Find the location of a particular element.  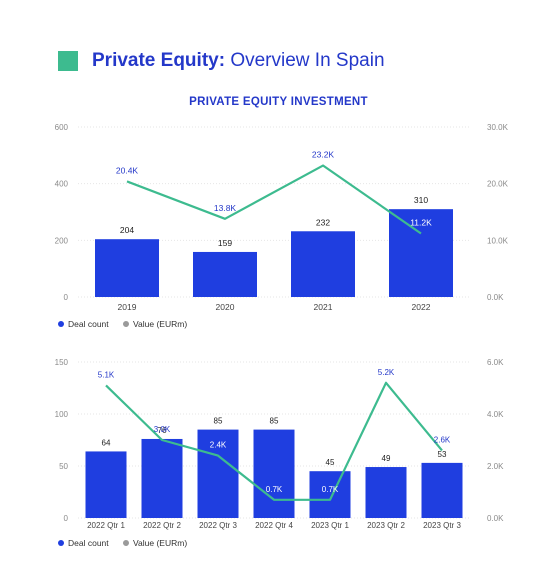

page-header: Private Equity: Overview In Spain is located at coordinates (221, 61).